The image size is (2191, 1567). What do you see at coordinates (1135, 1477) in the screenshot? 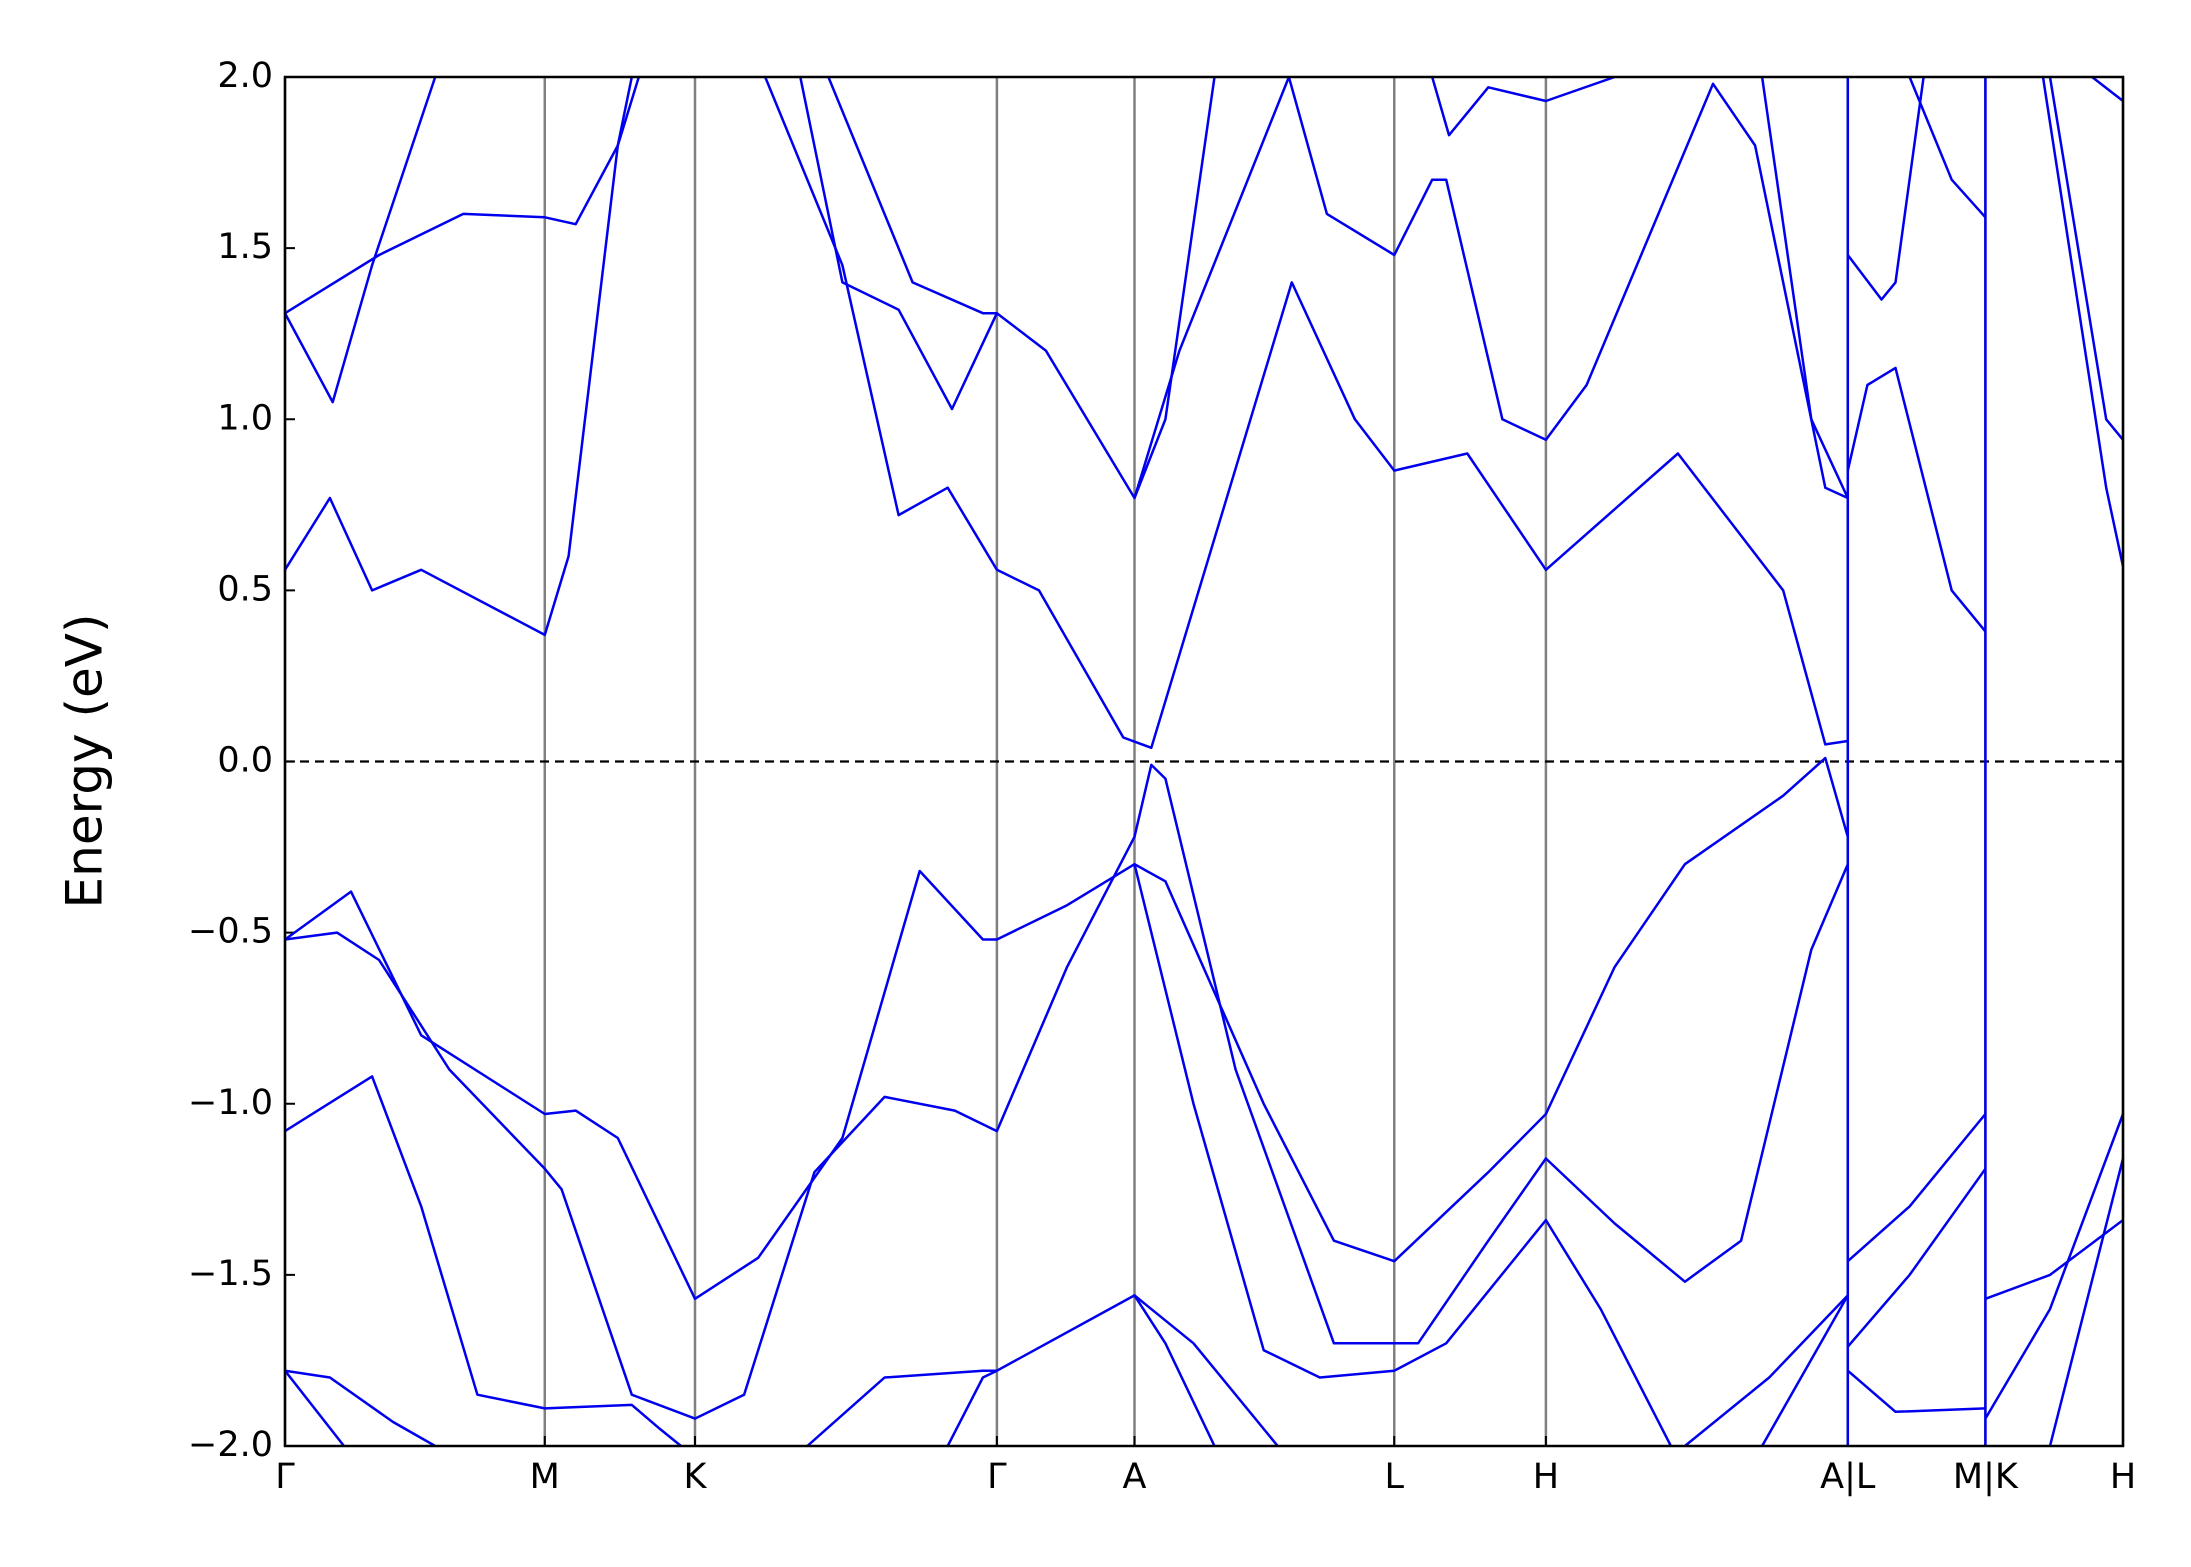
I see `x-tick-label: A` at bounding box center [1135, 1477].